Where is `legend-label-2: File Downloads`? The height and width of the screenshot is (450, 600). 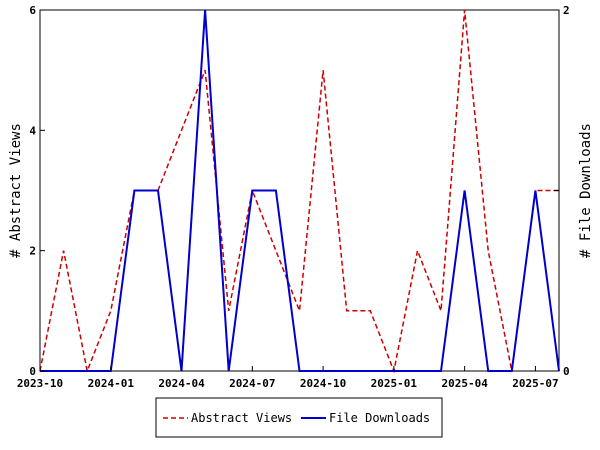 legend-label-2: File Downloads is located at coordinates (379, 418).